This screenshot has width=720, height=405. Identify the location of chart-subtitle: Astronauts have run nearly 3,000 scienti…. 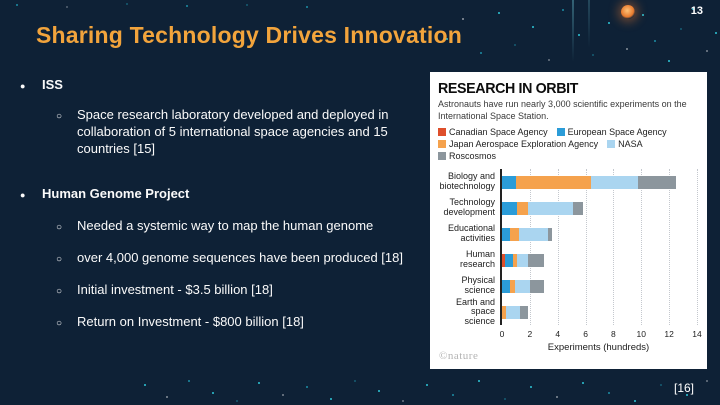
(562, 110).